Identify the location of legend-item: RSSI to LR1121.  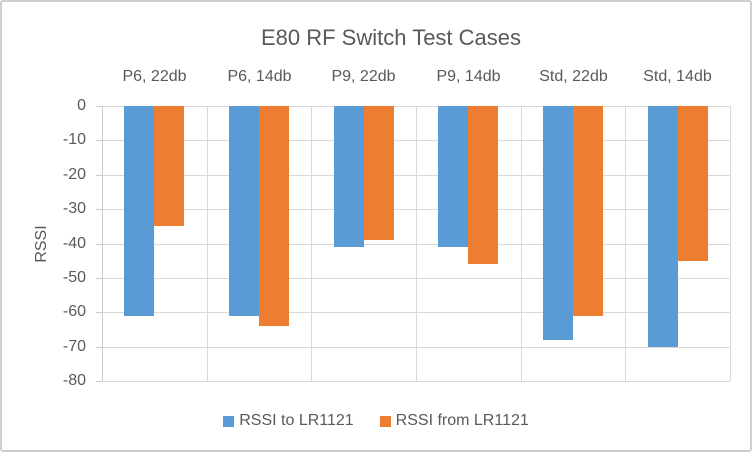
(288, 421).